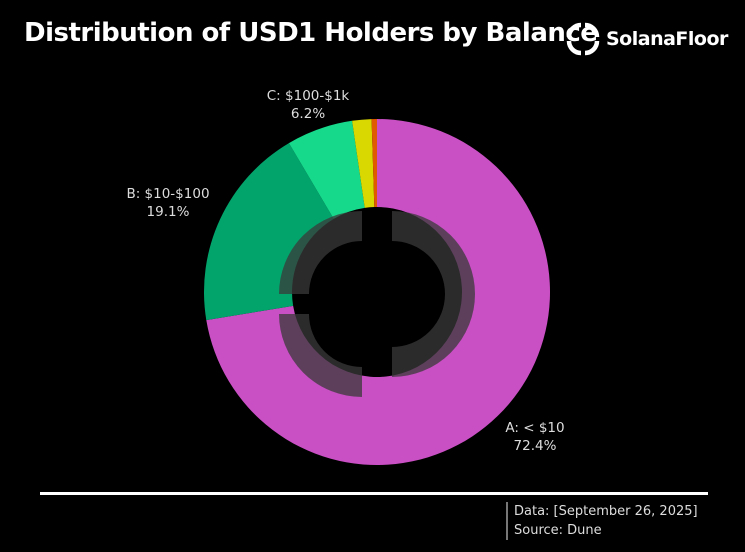 The height and width of the screenshot is (552, 745). I want to click on footer-divider, so click(374, 493).